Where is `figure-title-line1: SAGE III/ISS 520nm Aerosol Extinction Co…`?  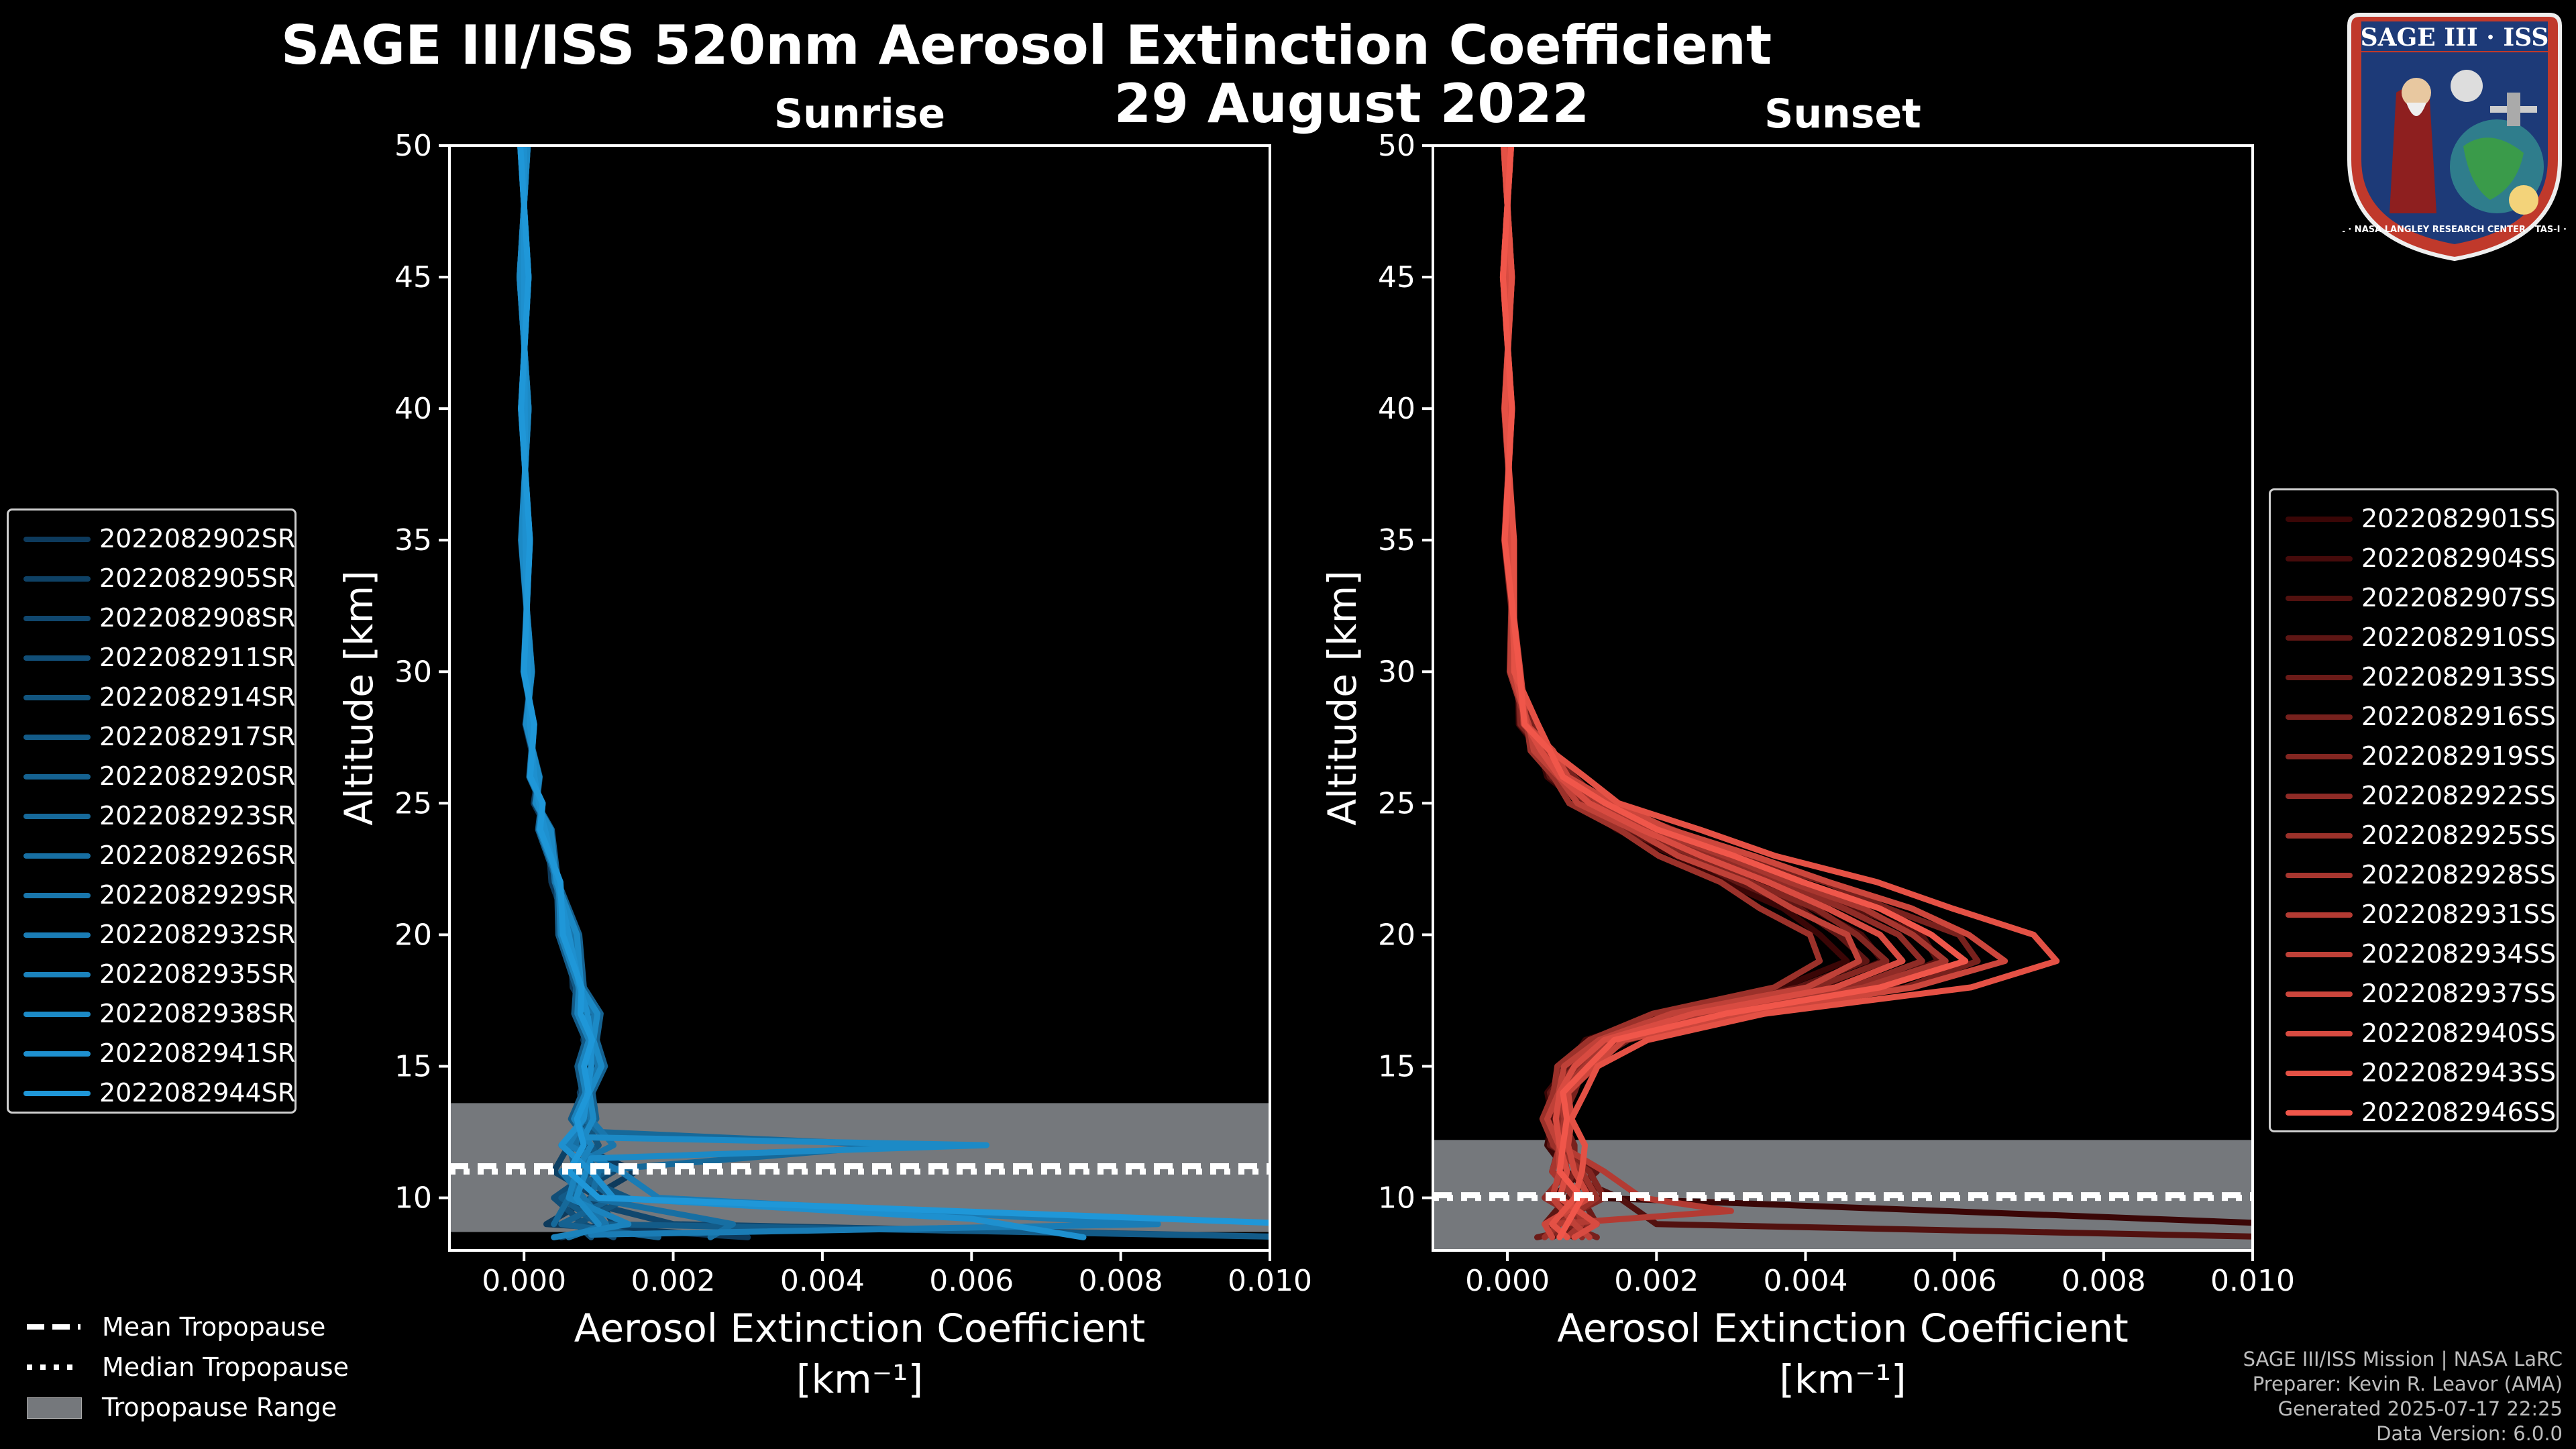
figure-title-line1: SAGE III/ISS 520nm Aerosol Extinction Co… is located at coordinates (1026, 45).